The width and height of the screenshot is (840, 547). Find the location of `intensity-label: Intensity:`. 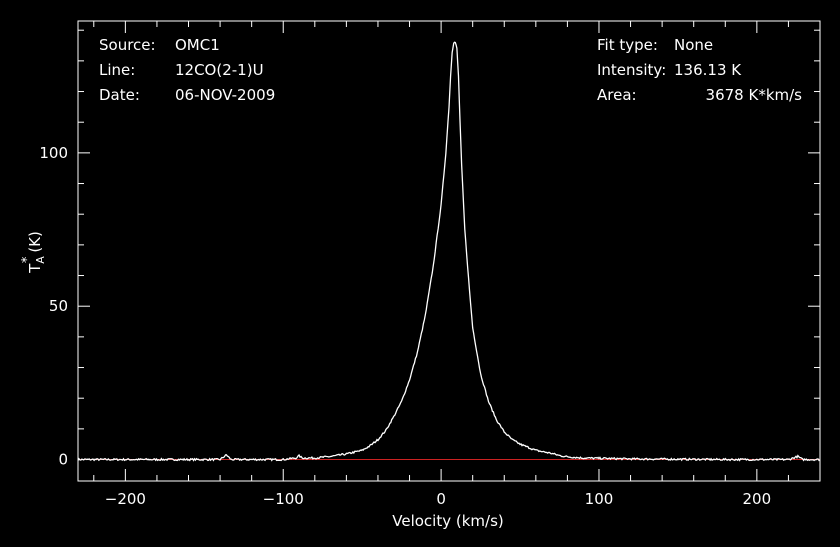

intensity-label: Intensity: is located at coordinates (631, 70).